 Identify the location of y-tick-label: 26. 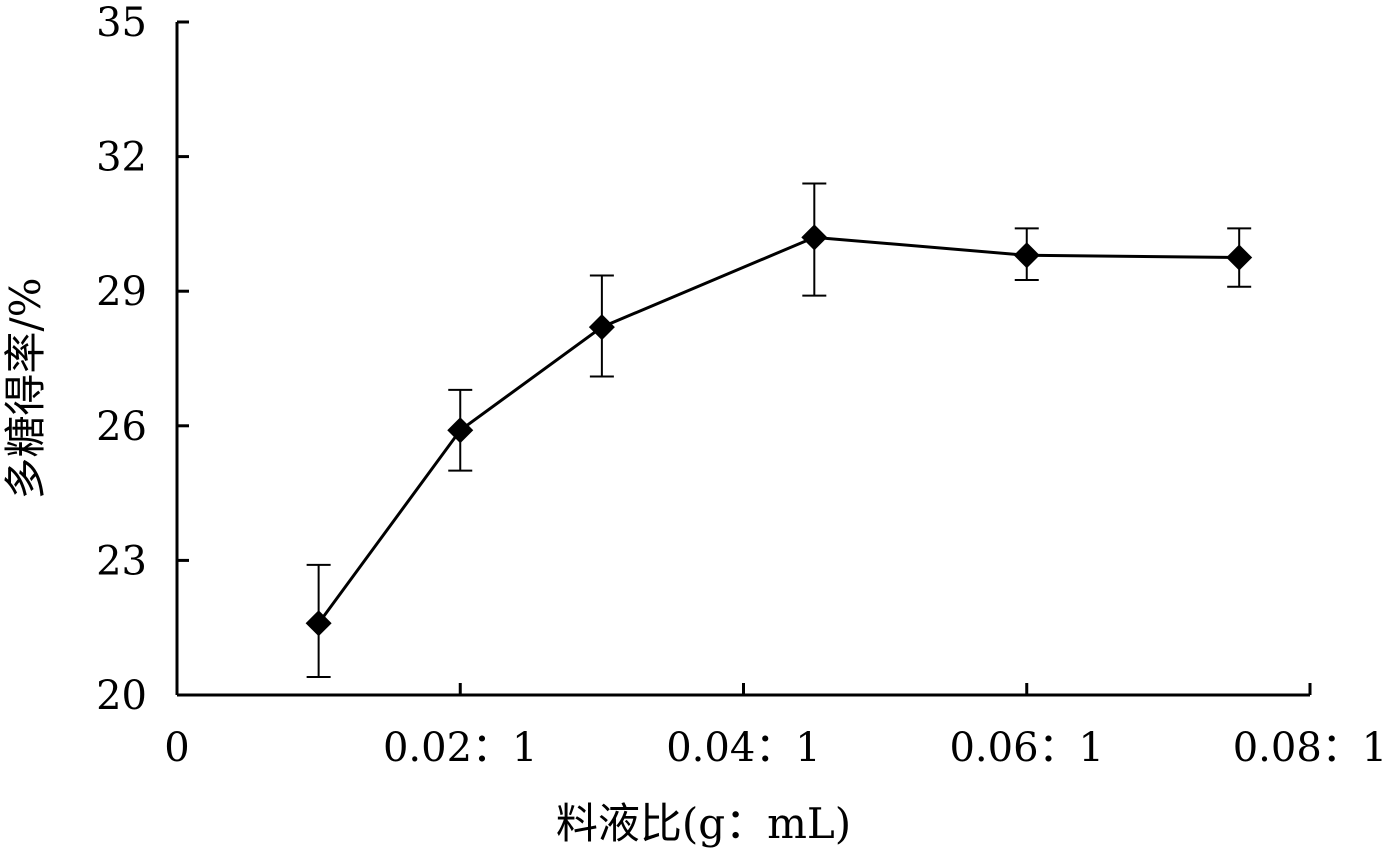
(121, 427).